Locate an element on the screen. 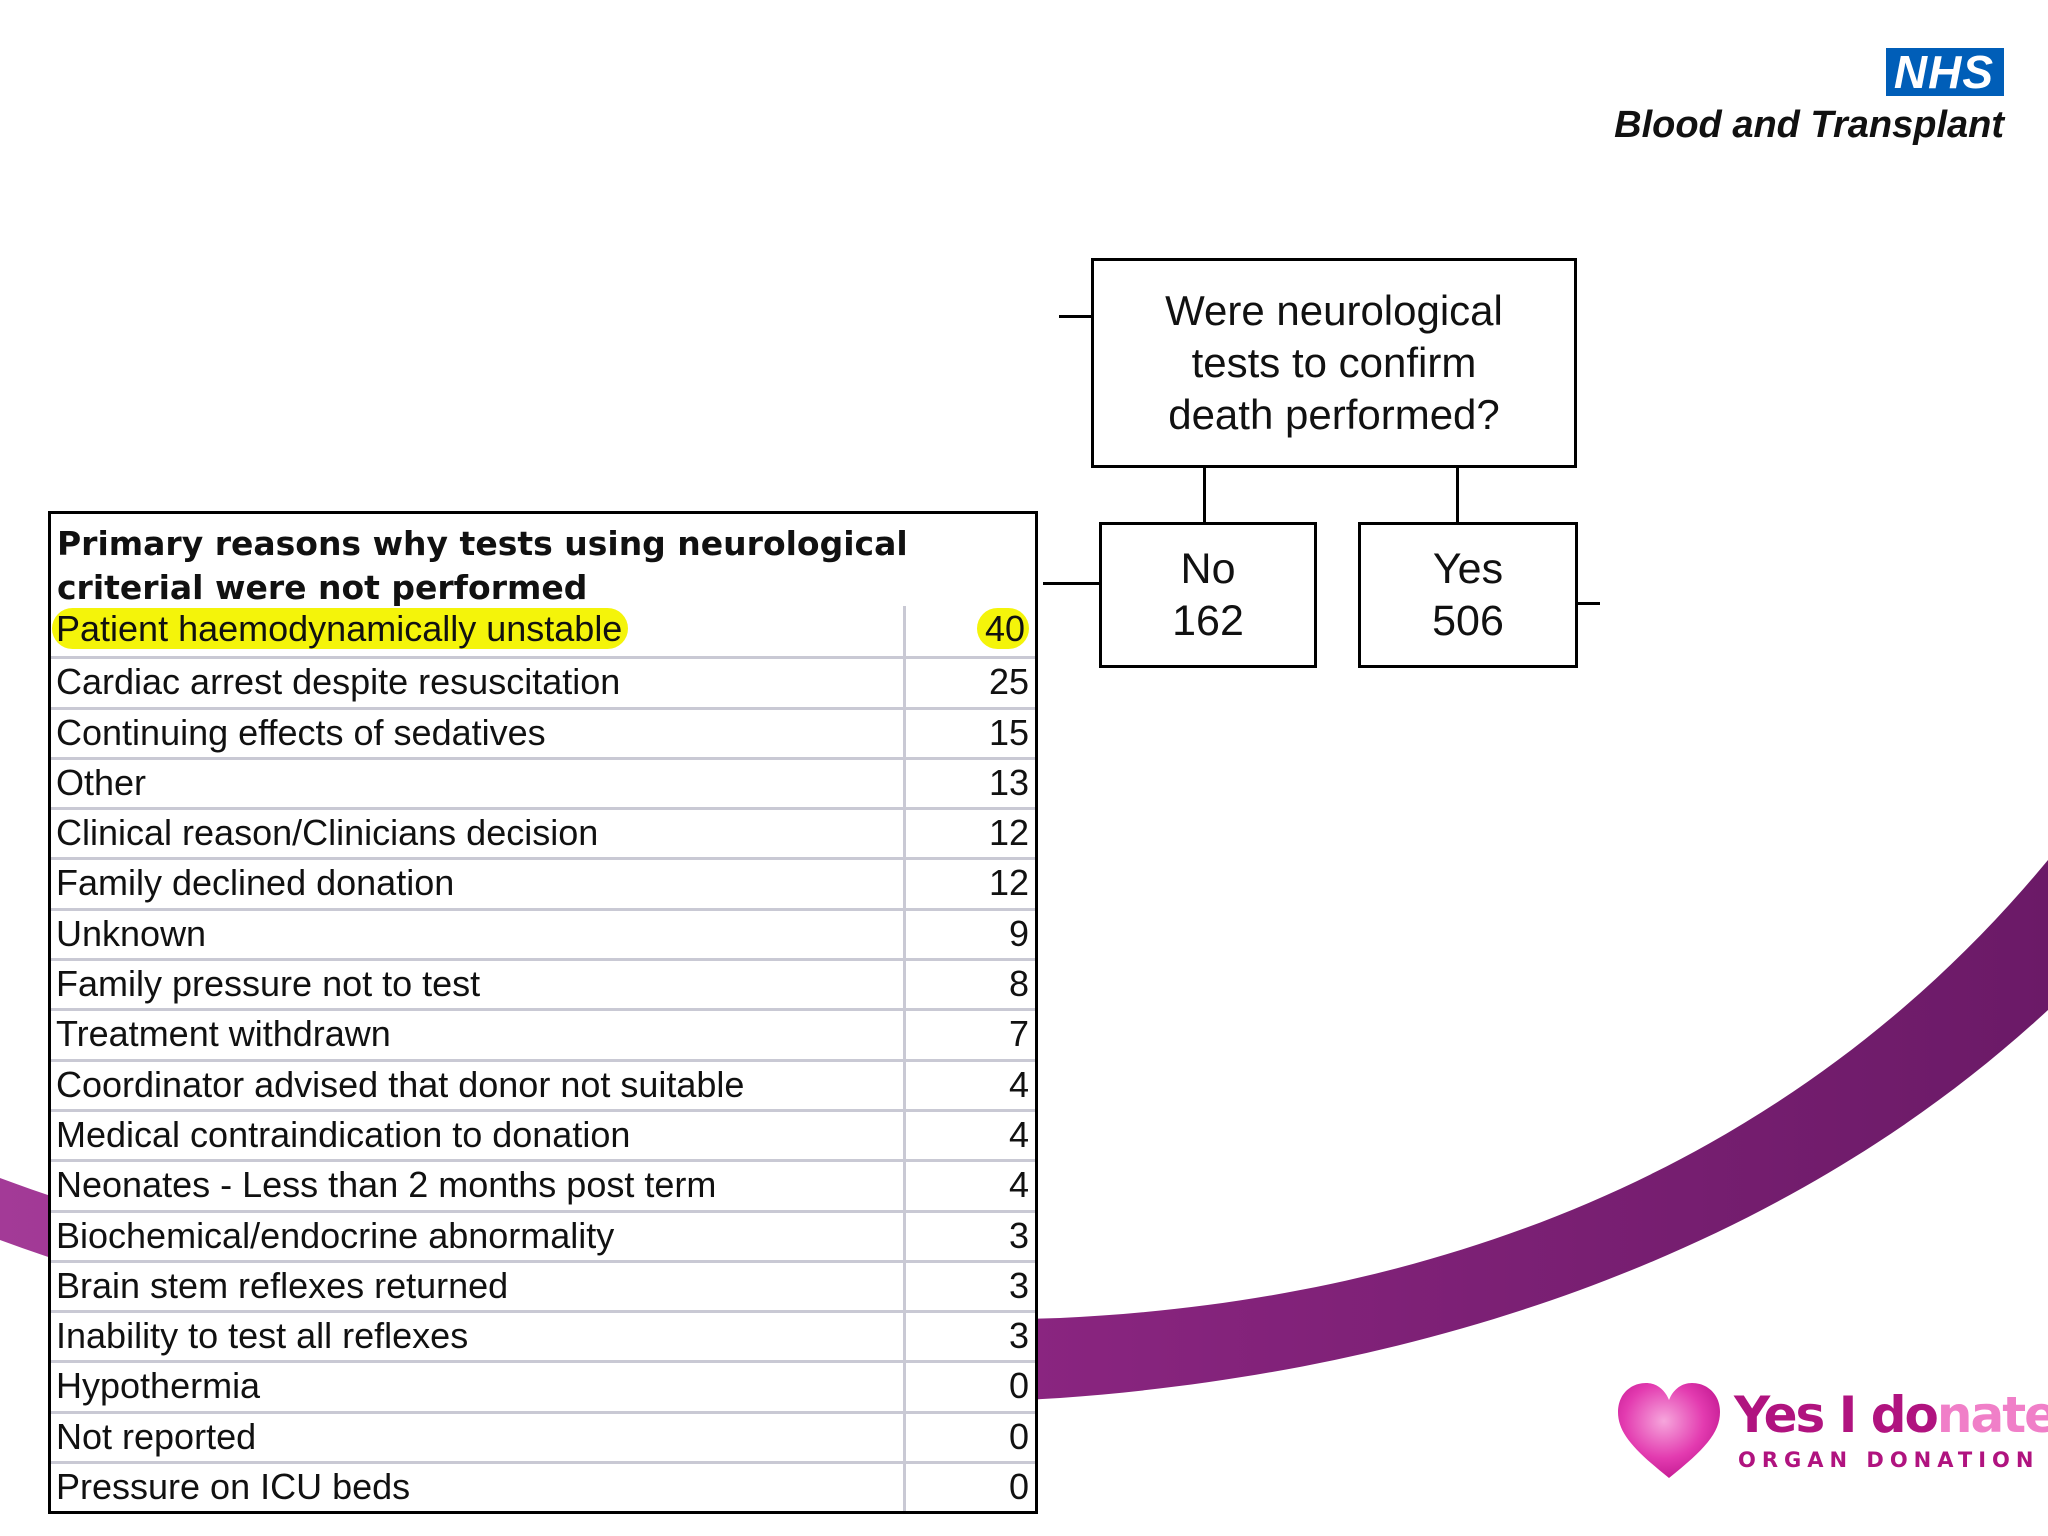 The height and width of the screenshot is (1536, 2048). nhs-logo: NHS Blood and Transplant is located at coordinates (1809, 97).